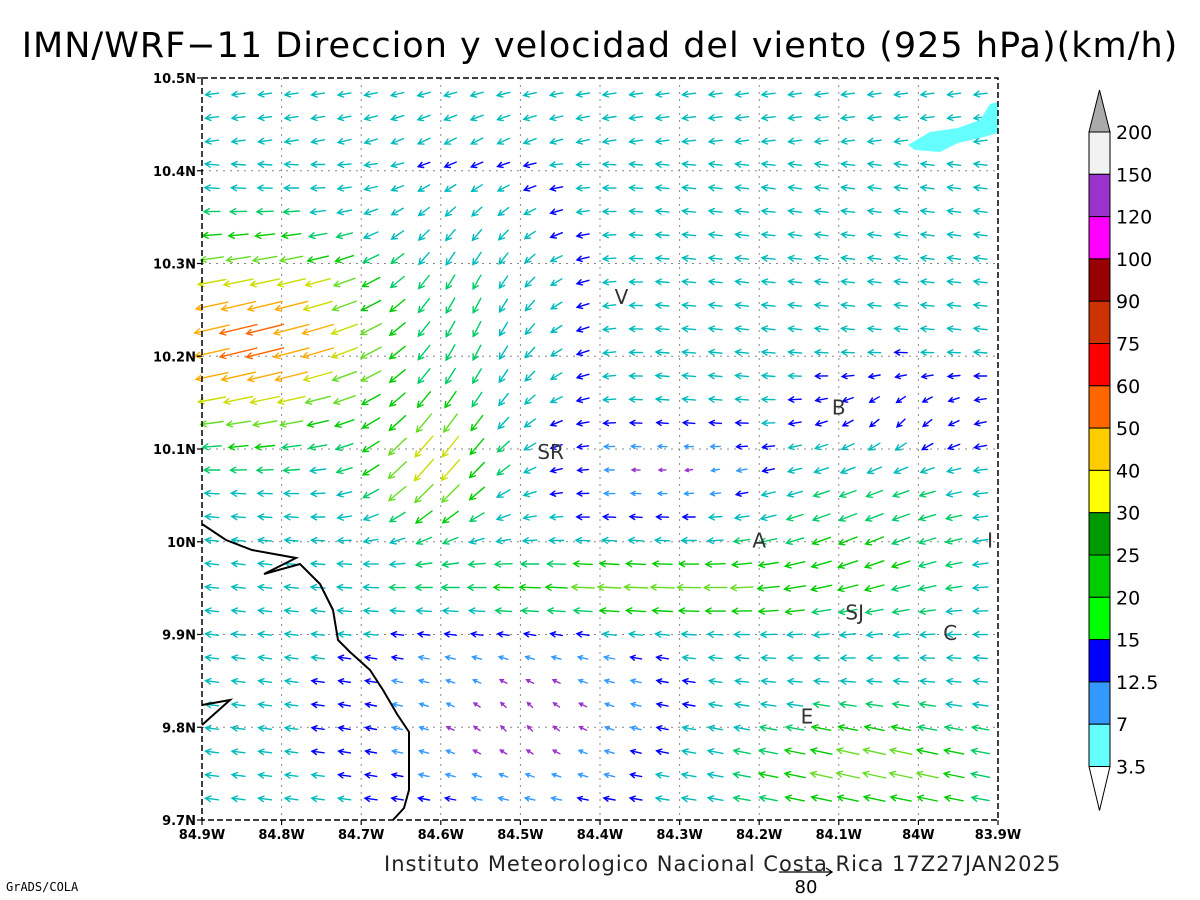  I want to click on colorbar-segment, so click(1099, 703).